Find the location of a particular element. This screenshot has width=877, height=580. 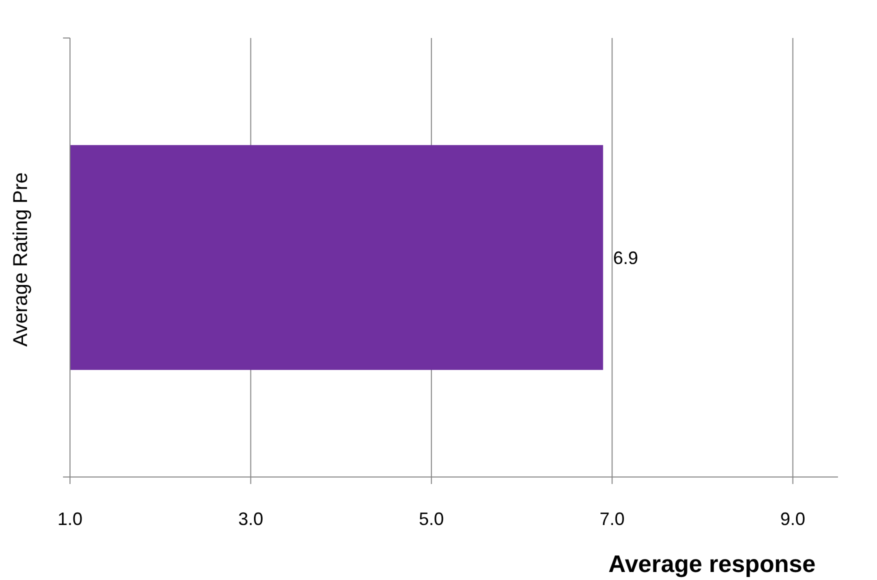

data-label: 6.9 is located at coordinates (625, 258).